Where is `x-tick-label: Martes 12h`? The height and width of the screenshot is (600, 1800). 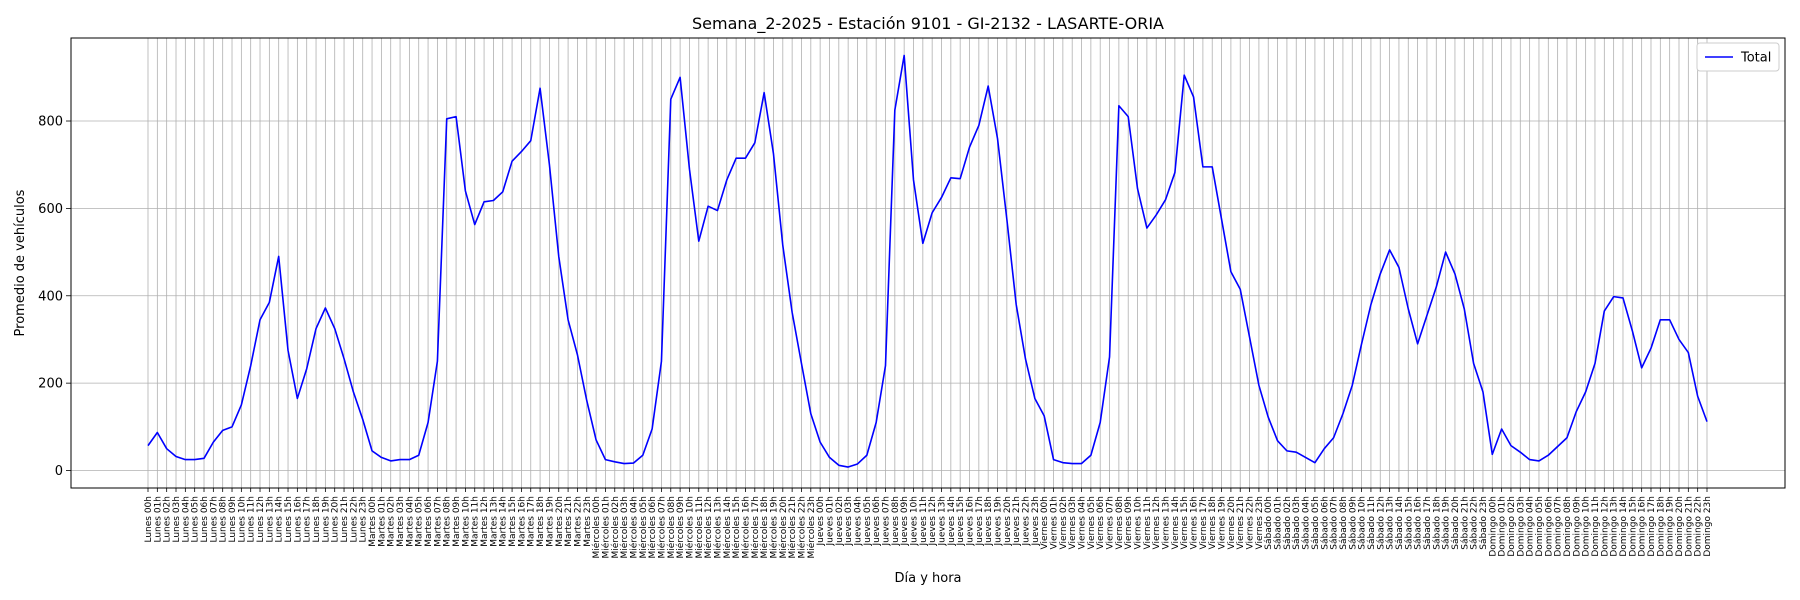
x-tick-label: Martes 12h is located at coordinates (485, 521).